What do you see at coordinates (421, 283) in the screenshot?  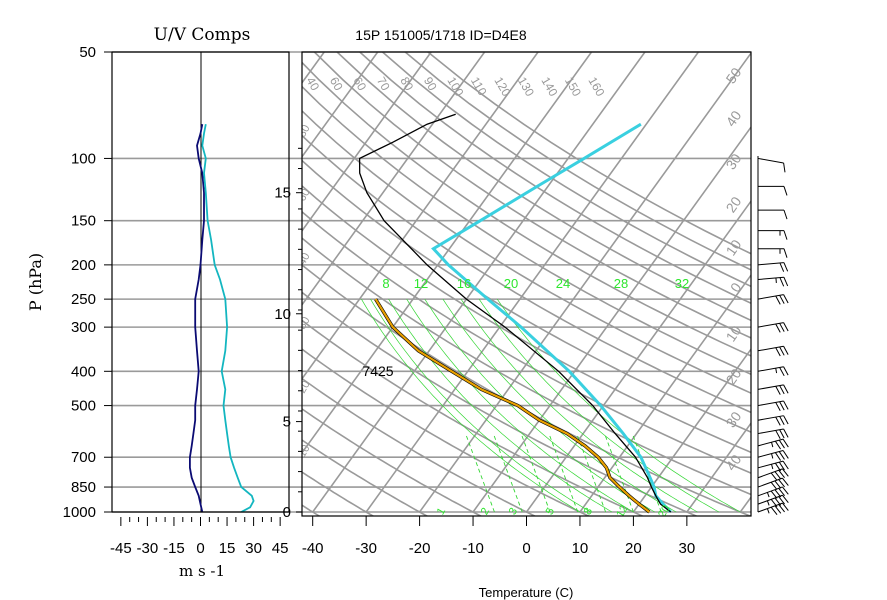 I see `moist-adiabat-label: 12` at bounding box center [421, 283].